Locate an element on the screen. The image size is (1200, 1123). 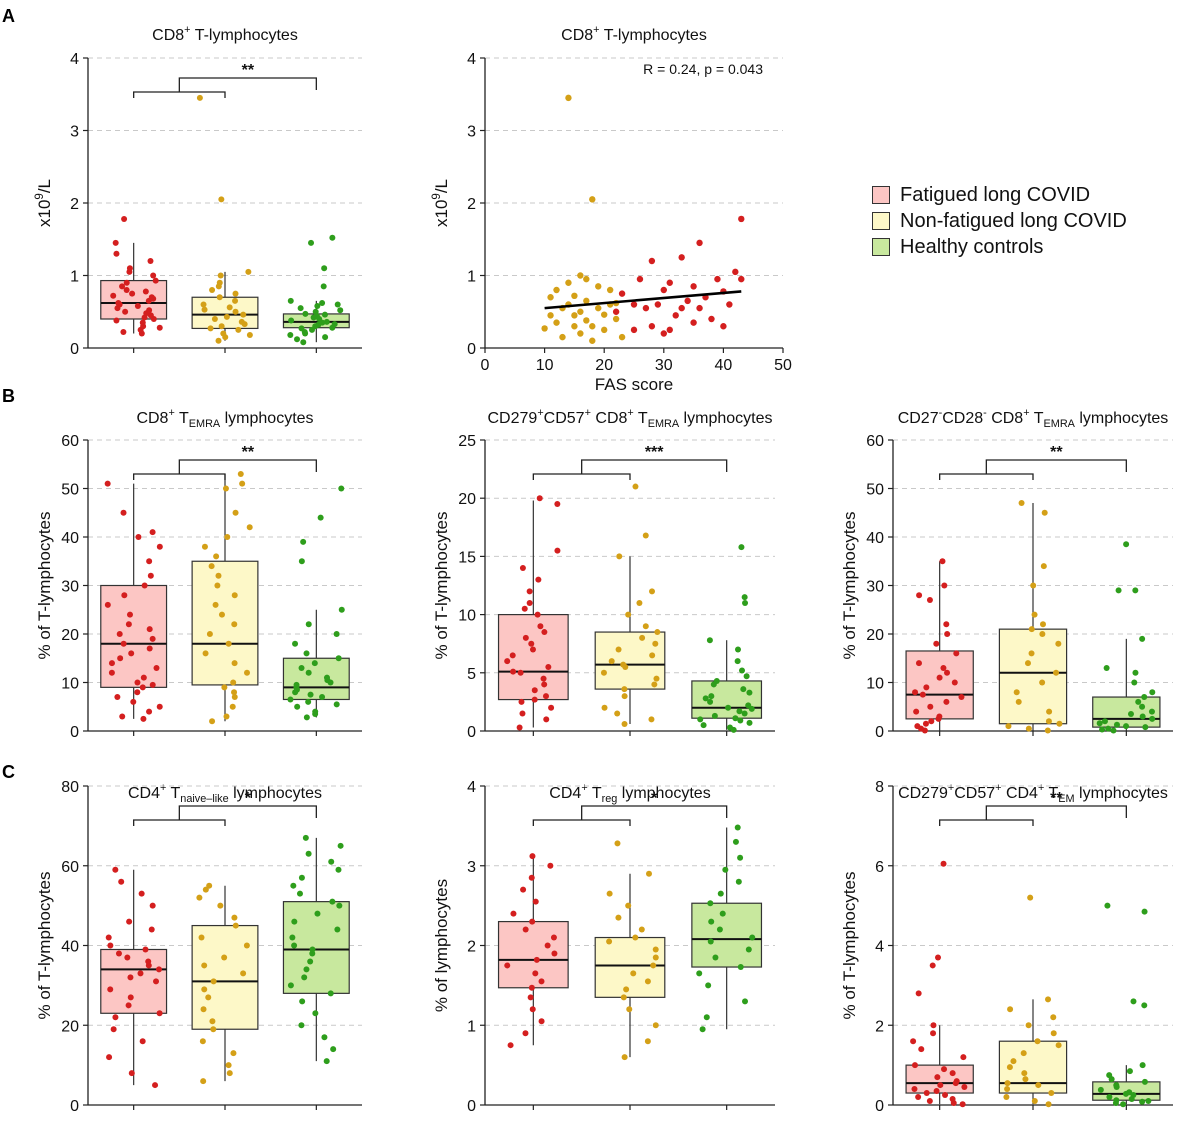
significance-bracket-outer is located at coordinates (1056, 466).